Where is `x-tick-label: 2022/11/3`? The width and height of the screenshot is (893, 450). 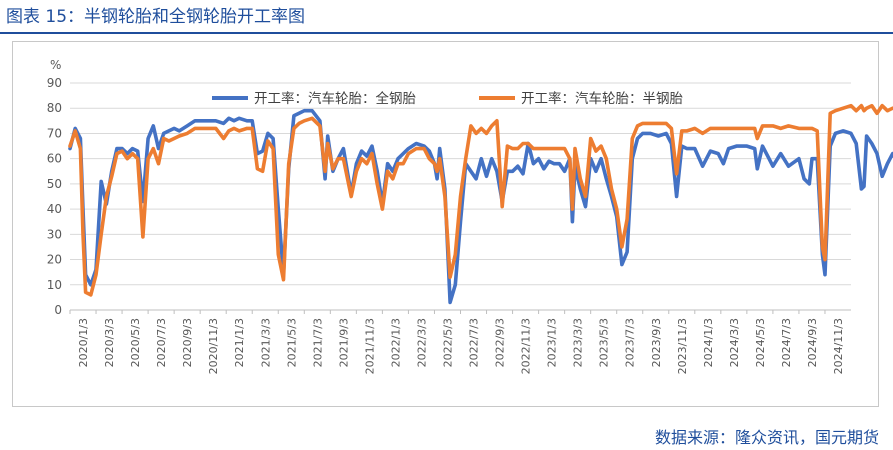
x-tick-label: 2022/11/3 is located at coordinates (526, 346).